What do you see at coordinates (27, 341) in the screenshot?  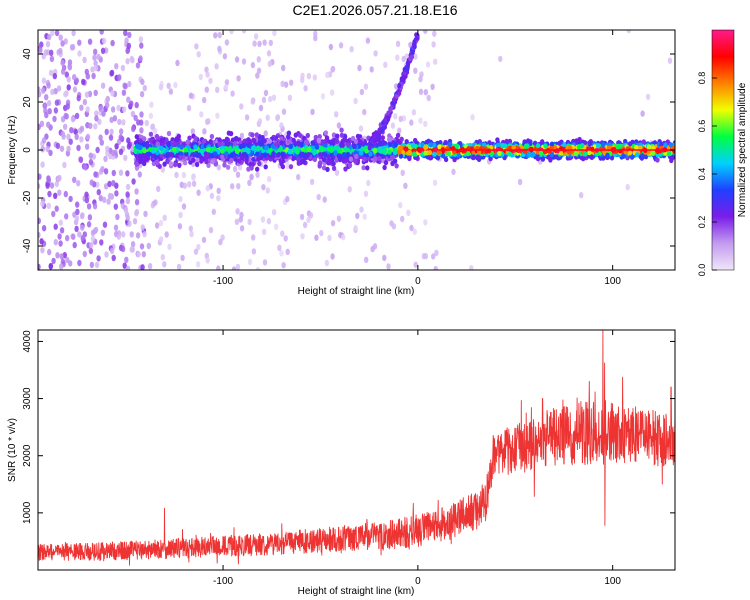 I see `snr-y-tick-label: 4000` at bounding box center [27, 341].